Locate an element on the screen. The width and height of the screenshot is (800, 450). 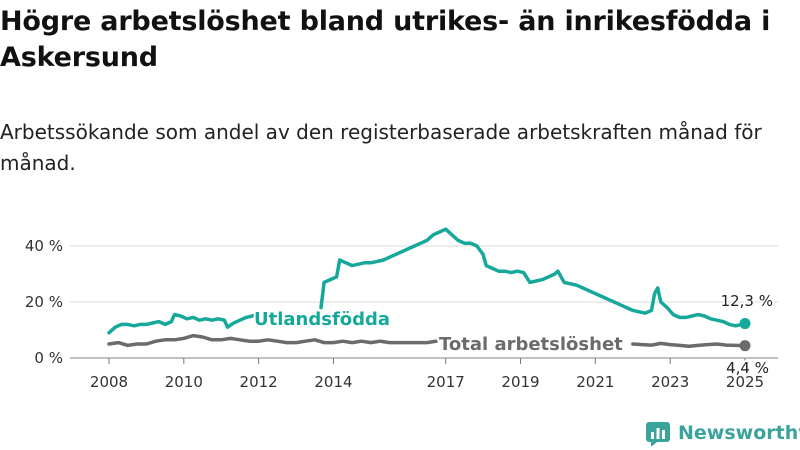
x-tick-label: 2017 is located at coordinates (446, 382).